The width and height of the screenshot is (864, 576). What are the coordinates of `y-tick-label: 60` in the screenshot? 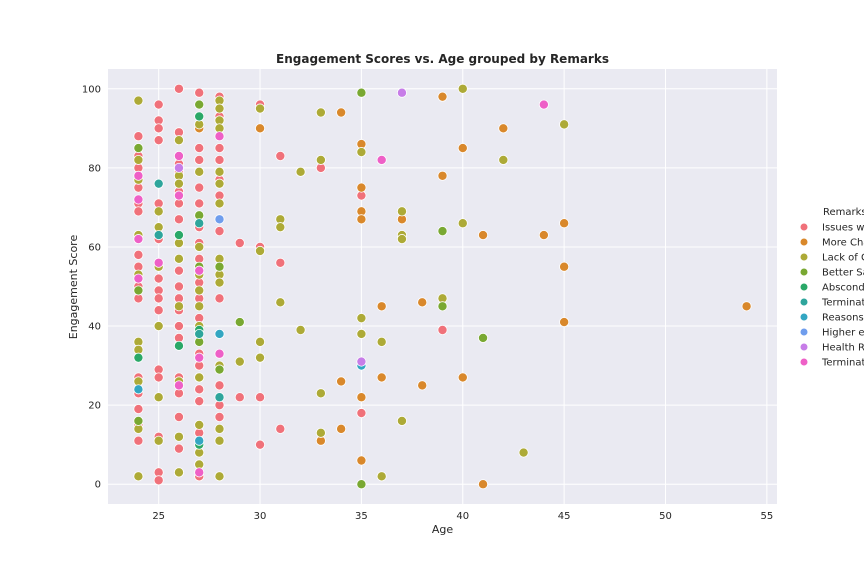 It's located at (94, 247).